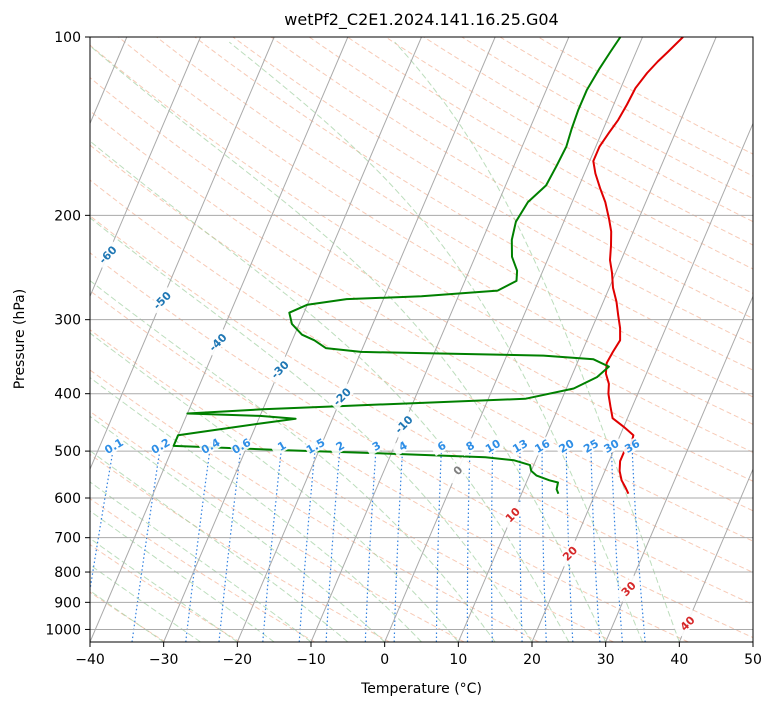 This screenshot has width=775, height=708. I want to click on x-tick-label: −30, so click(164, 660).